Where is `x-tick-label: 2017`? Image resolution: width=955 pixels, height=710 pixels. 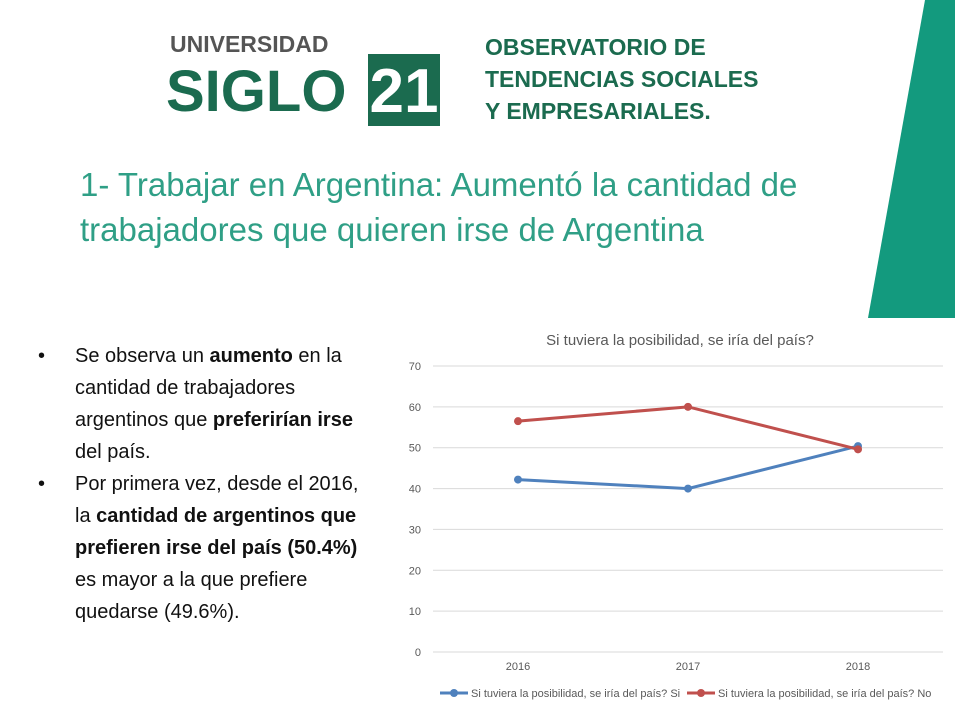
x-tick-label: 2017 is located at coordinates (688, 667).